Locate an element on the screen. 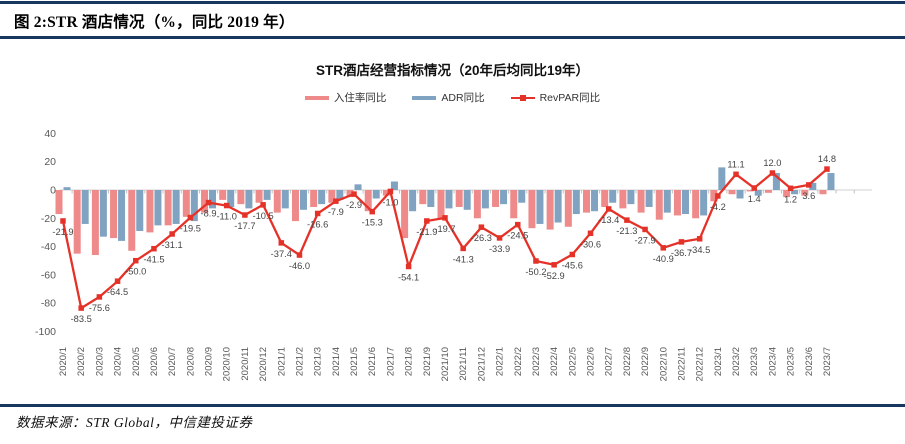 This screenshot has width=905, height=444. svg-text: 2020/12 is located at coordinates (263, 364).